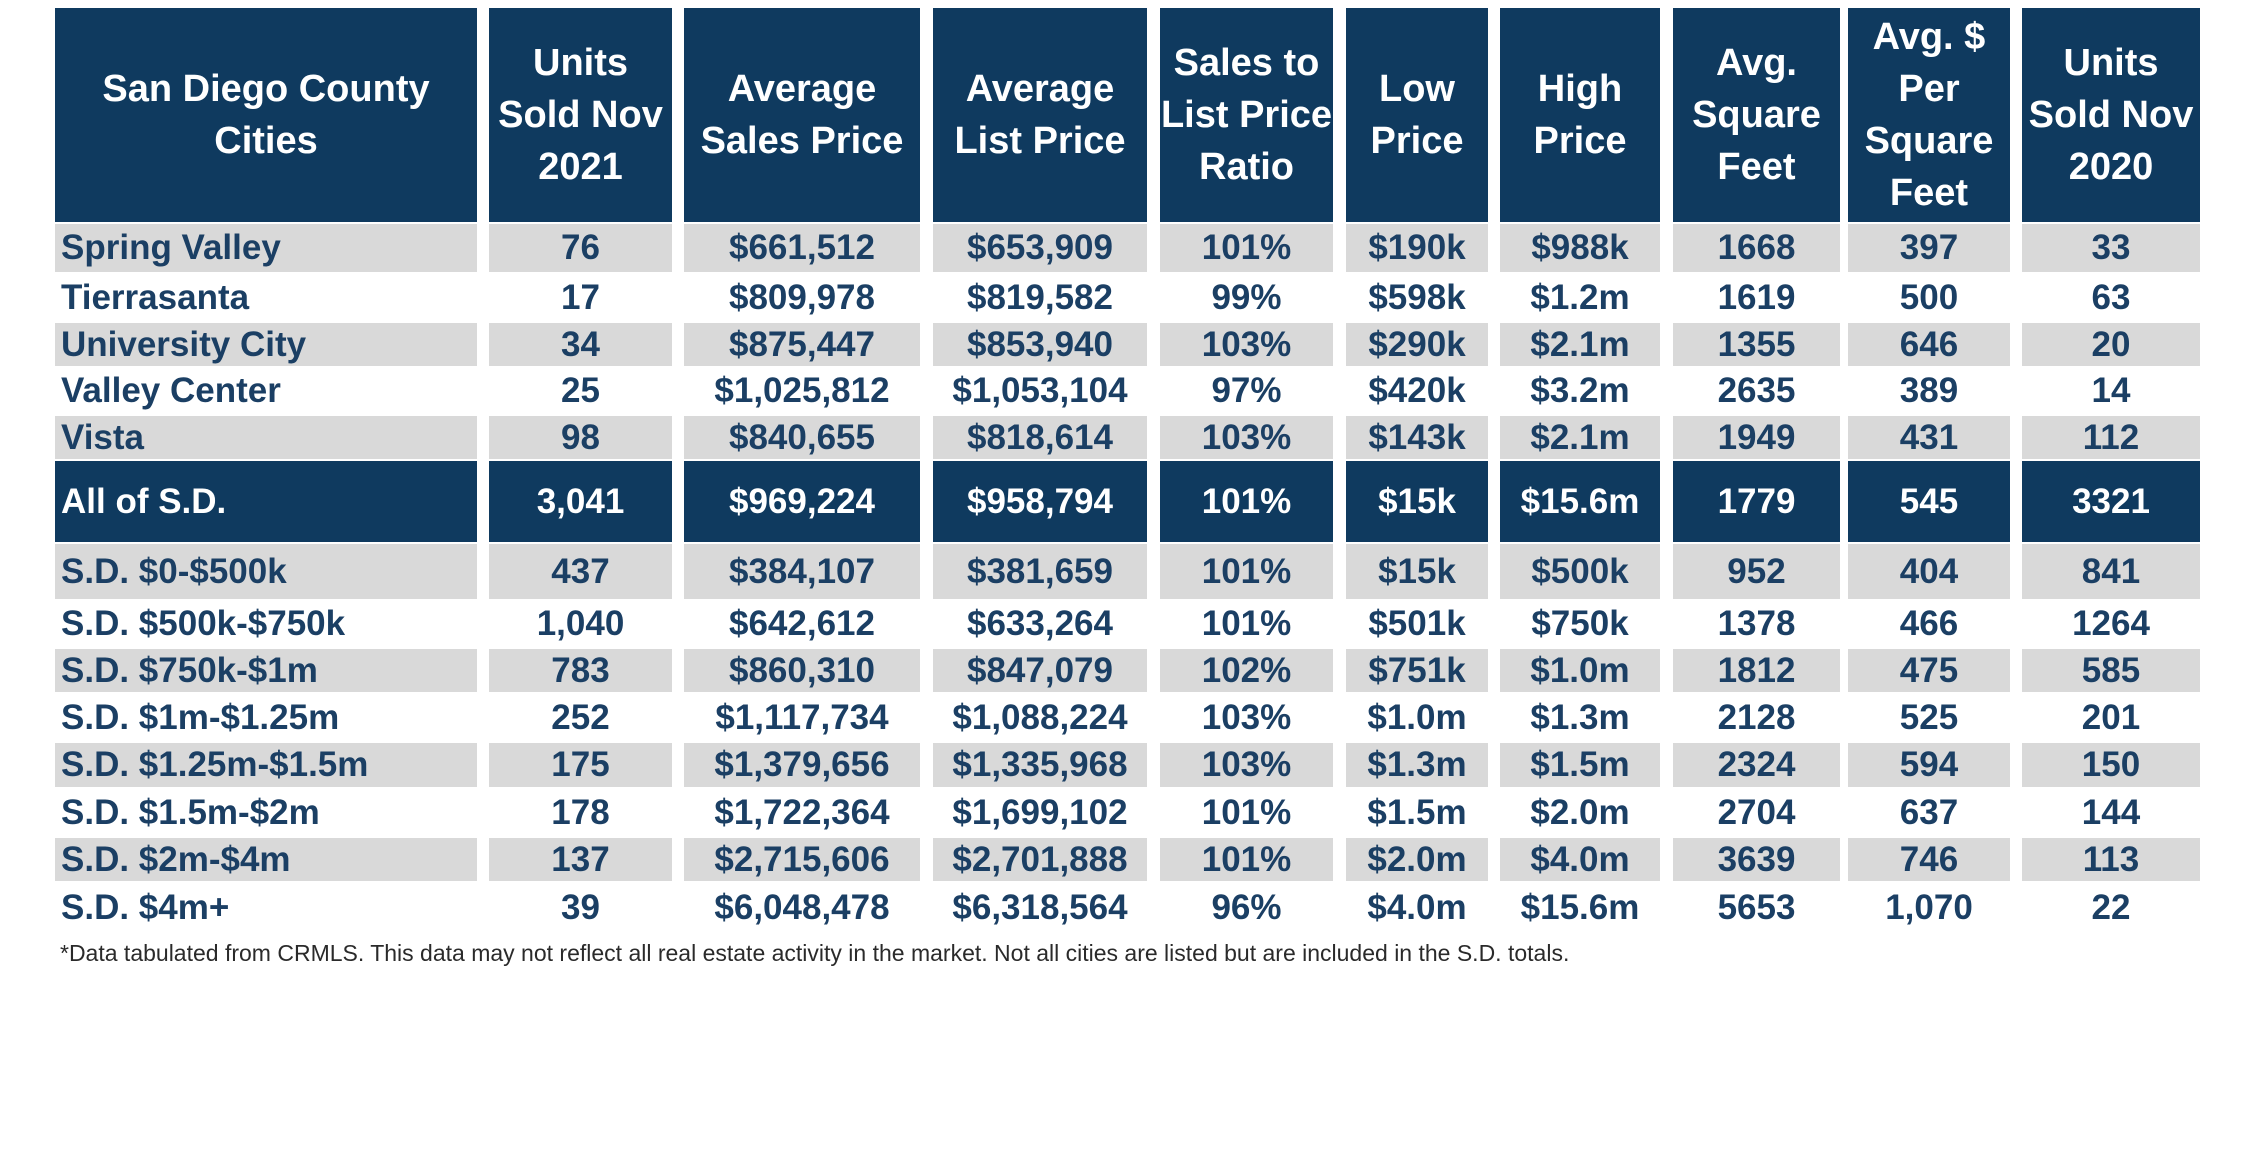 The width and height of the screenshot is (2250, 1153). I want to click on row-units-2020: 14, so click(2111, 390).